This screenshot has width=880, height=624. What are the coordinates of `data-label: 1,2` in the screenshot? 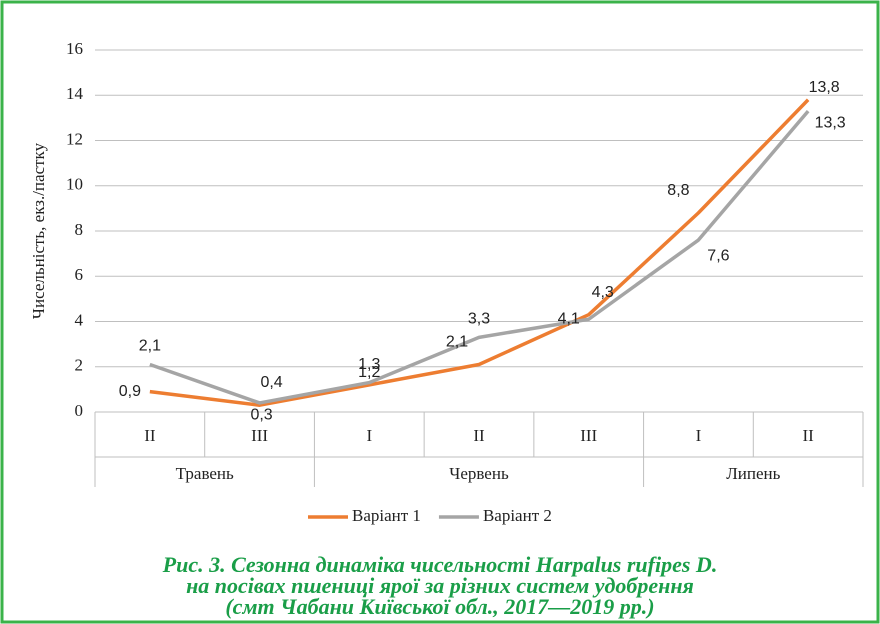 It's located at (369, 372).